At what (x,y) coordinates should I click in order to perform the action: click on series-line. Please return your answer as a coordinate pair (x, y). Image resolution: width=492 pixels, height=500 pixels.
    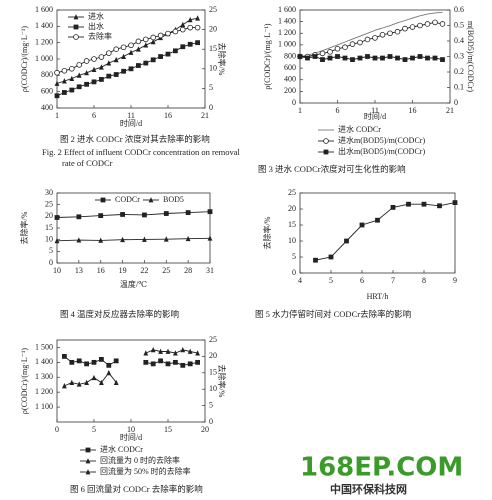
    Looking at the image, I should click on (371, 34).